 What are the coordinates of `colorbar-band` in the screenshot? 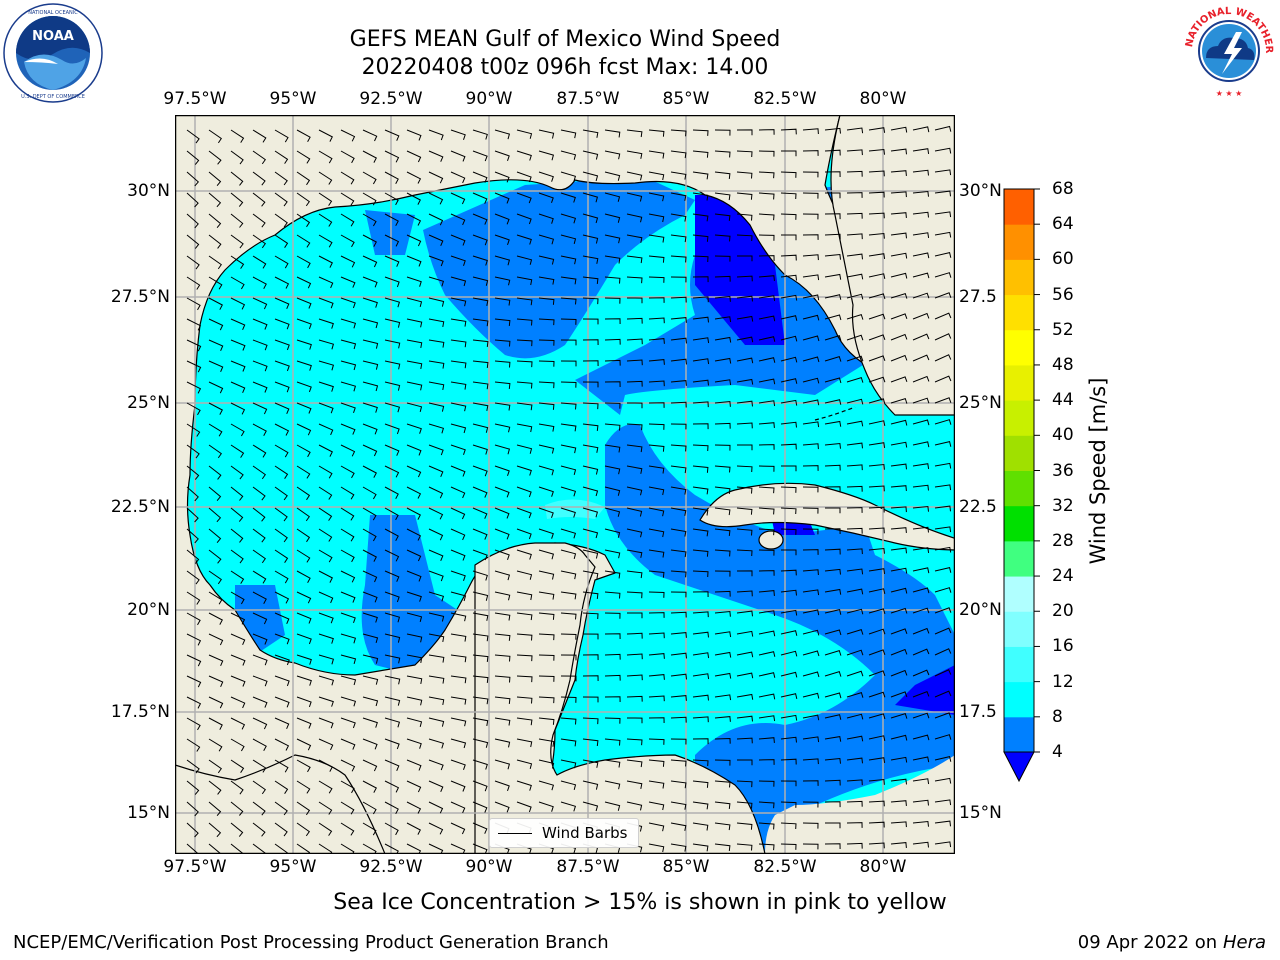 It's located at (1019, 488).